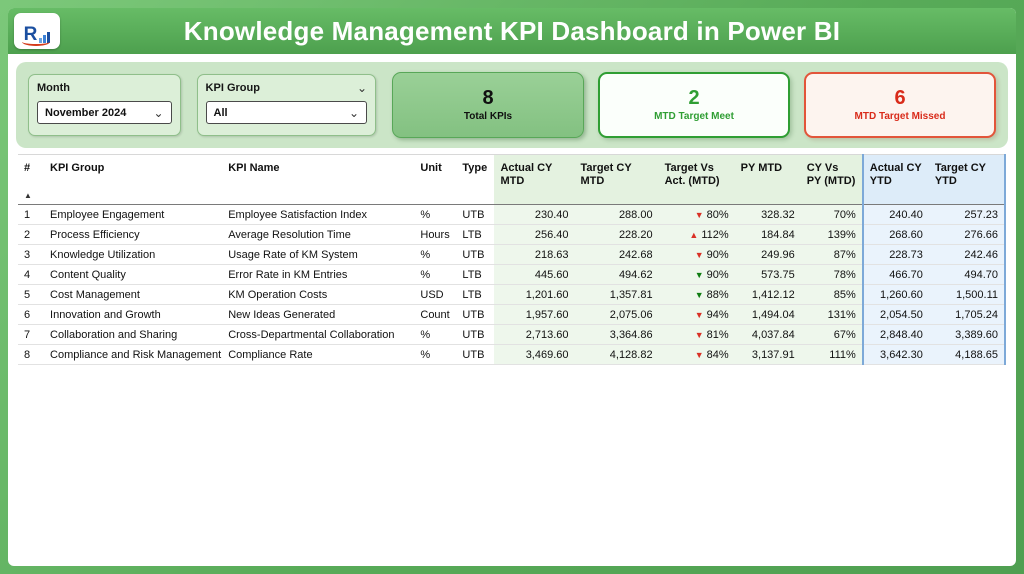 The width and height of the screenshot is (1024, 574). Describe the element at coordinates (900, 116) in the screenshot. I see `target-missed-label: MTD Target Missed` at that location.